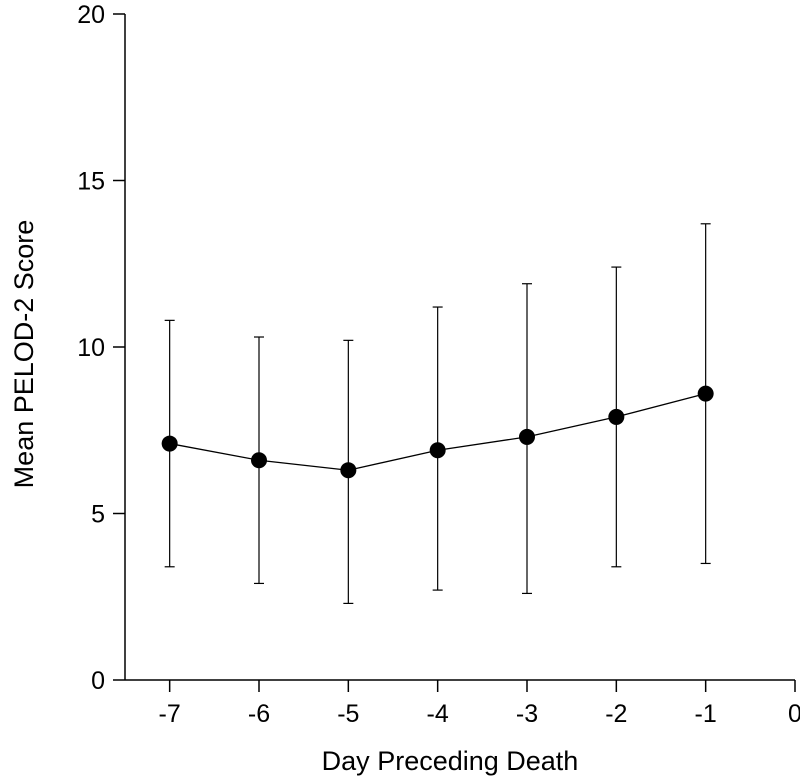  What do you see at coordinates (24, 354) in the screenshot?
I see `y-axis-title: Mean PELOD-2 Score` at bounding box center [24, 354].